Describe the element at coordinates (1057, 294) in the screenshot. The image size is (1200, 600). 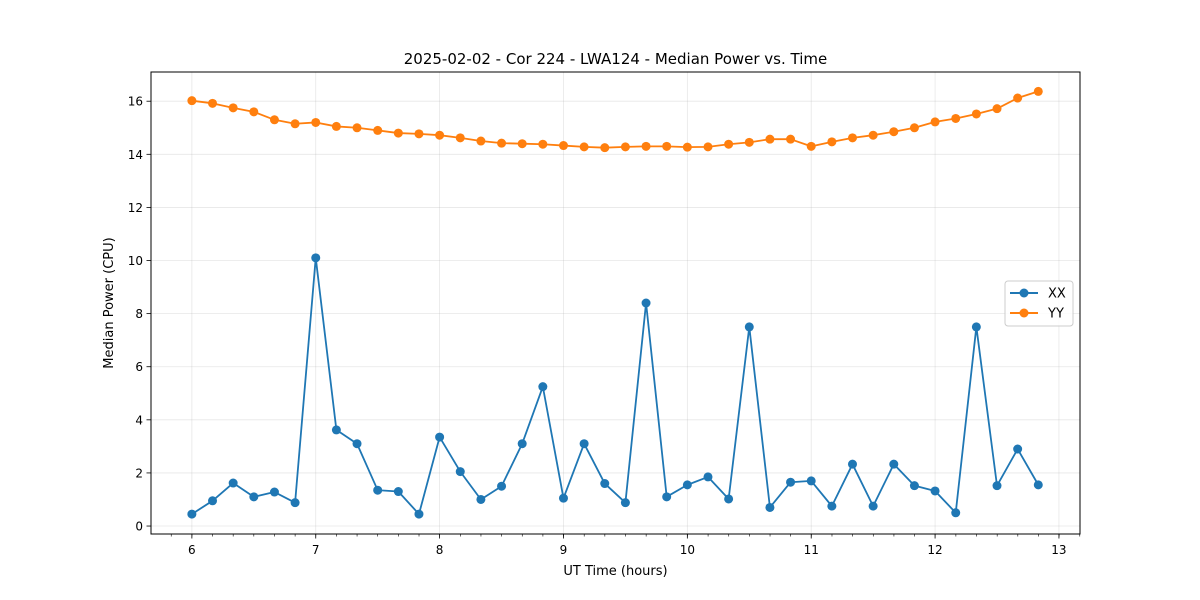
I see `legend-label-xx: XX` at that location.